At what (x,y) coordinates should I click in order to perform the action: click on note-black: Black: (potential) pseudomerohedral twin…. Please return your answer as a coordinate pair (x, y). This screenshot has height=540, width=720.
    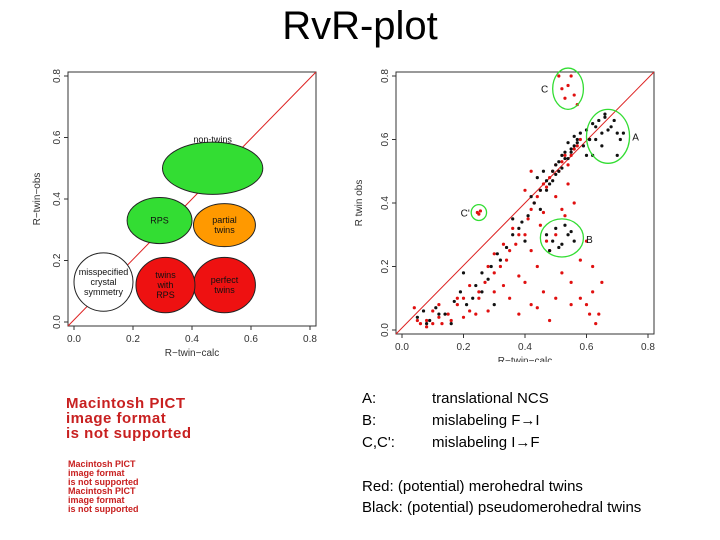
    Looking at the image, I should click on (502, 507).